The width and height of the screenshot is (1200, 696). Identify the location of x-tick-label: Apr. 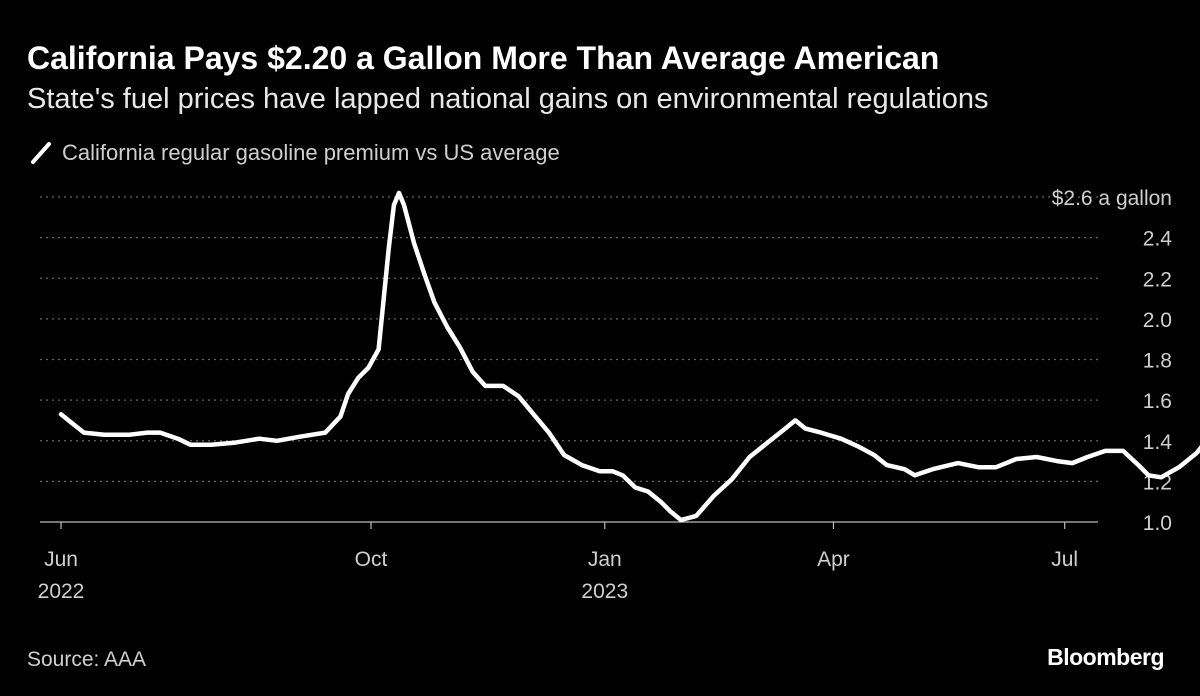
(833, 559).